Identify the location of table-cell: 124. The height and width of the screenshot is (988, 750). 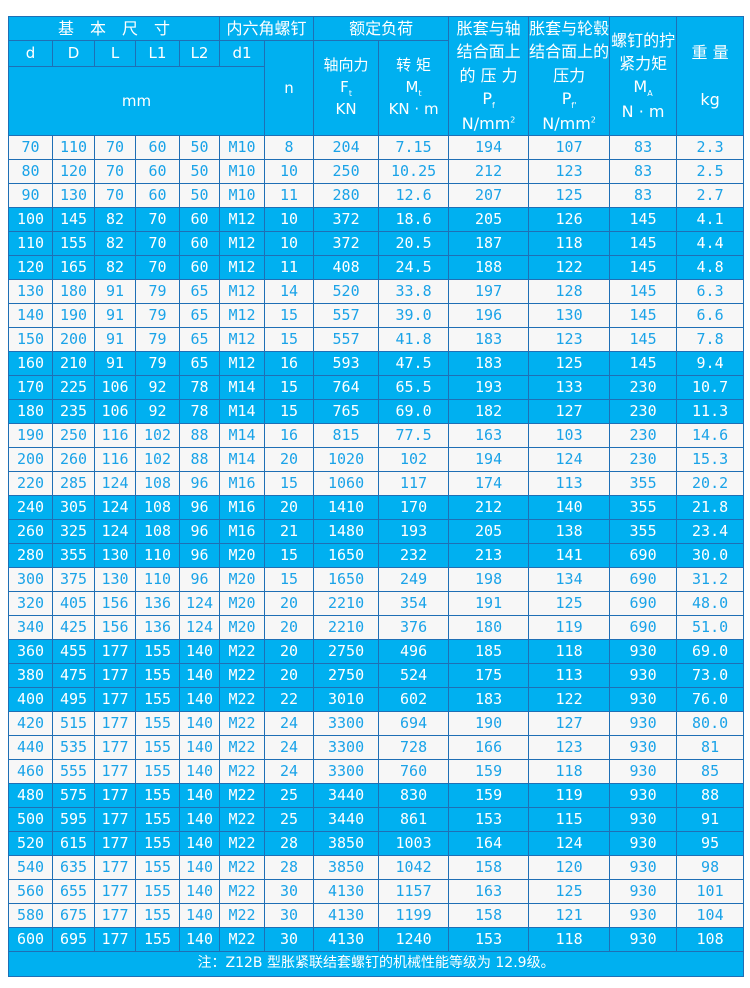
(115, 507).